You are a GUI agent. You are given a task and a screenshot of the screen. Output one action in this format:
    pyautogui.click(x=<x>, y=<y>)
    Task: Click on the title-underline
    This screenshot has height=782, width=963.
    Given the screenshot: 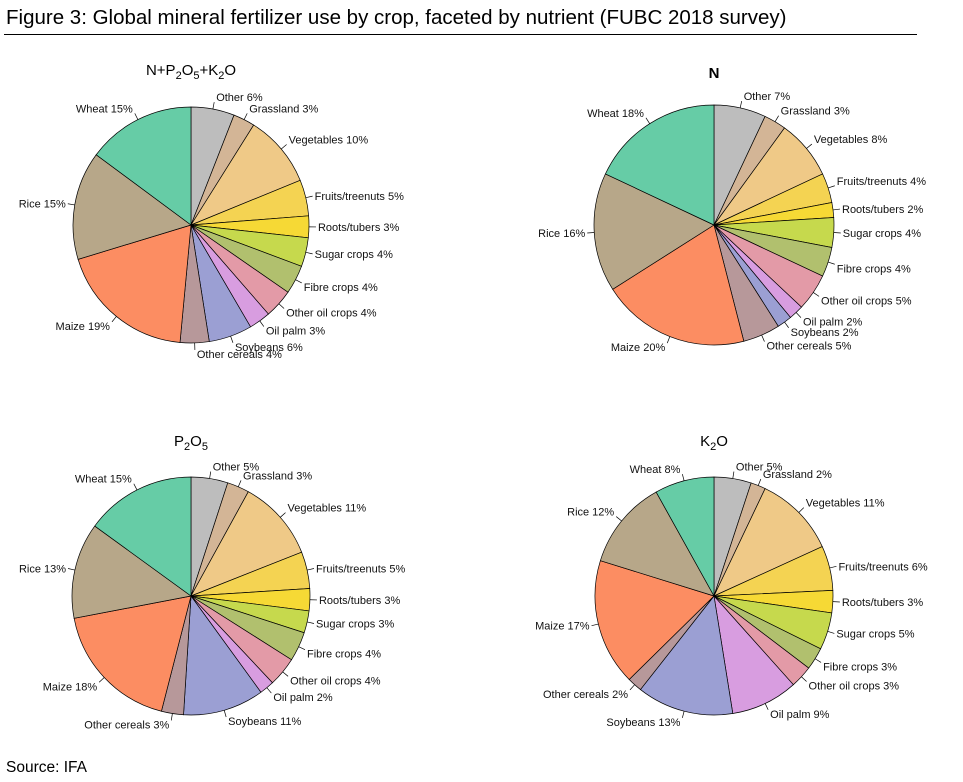 What is the action you would take?
    pyautogui.click(x=460, y=34)
    